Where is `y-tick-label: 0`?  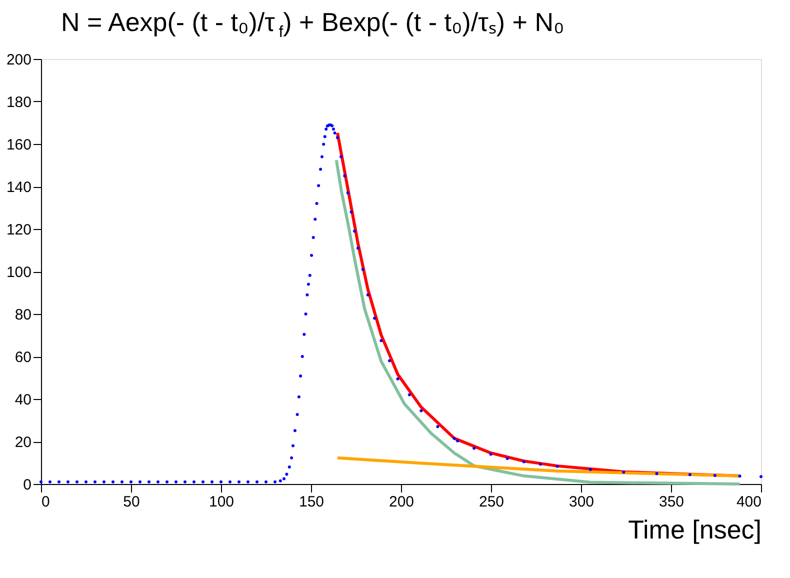 y-tick-label: 0 is located at coordinates (27, 485).